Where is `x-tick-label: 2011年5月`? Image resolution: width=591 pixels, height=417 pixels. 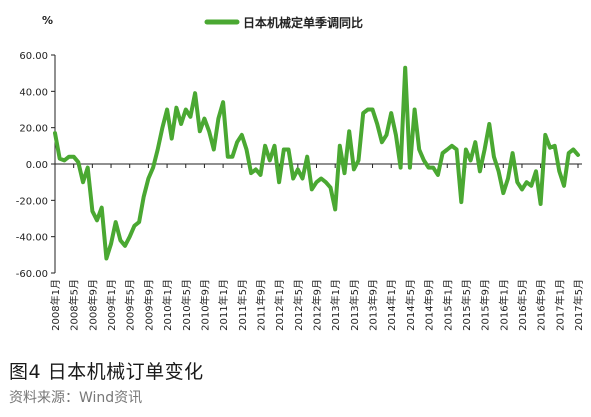
x-tick-label: 2011年5月 is located at coordinates (242, 305).